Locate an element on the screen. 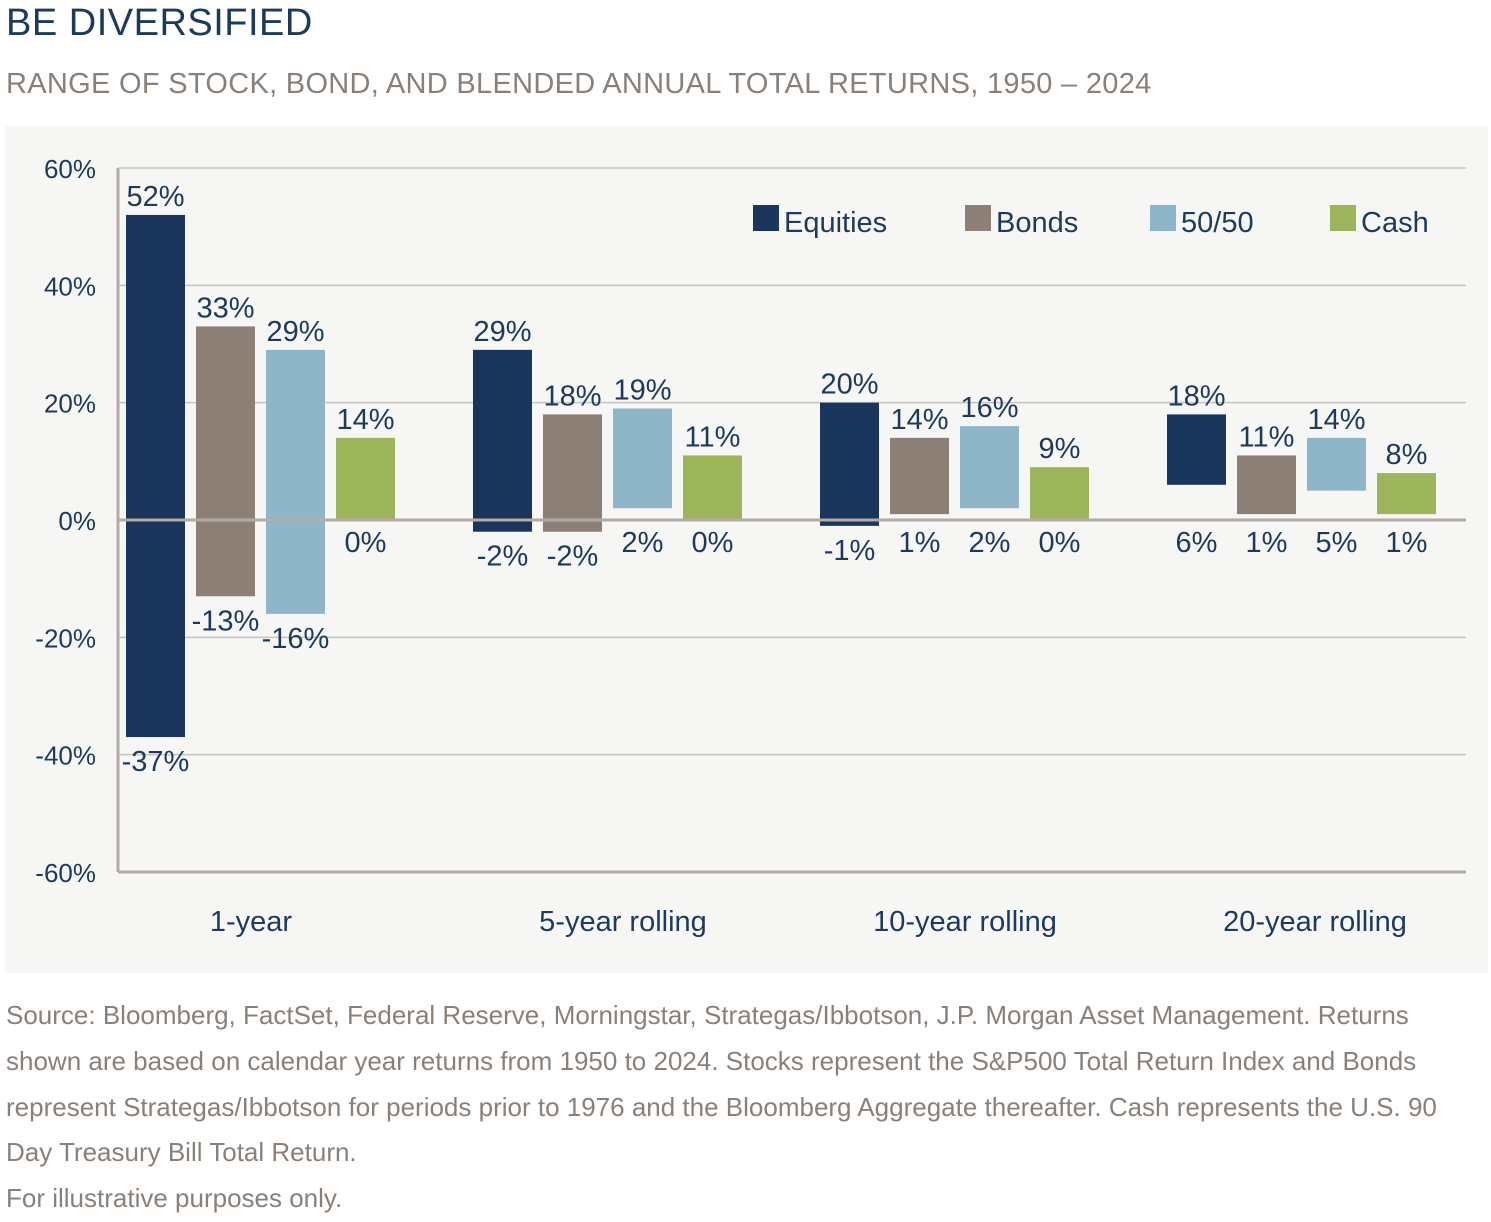 This screenshot has height=1222, width=1491. x-category-label: 20-year rolling is located at coordinates (1315, 922).